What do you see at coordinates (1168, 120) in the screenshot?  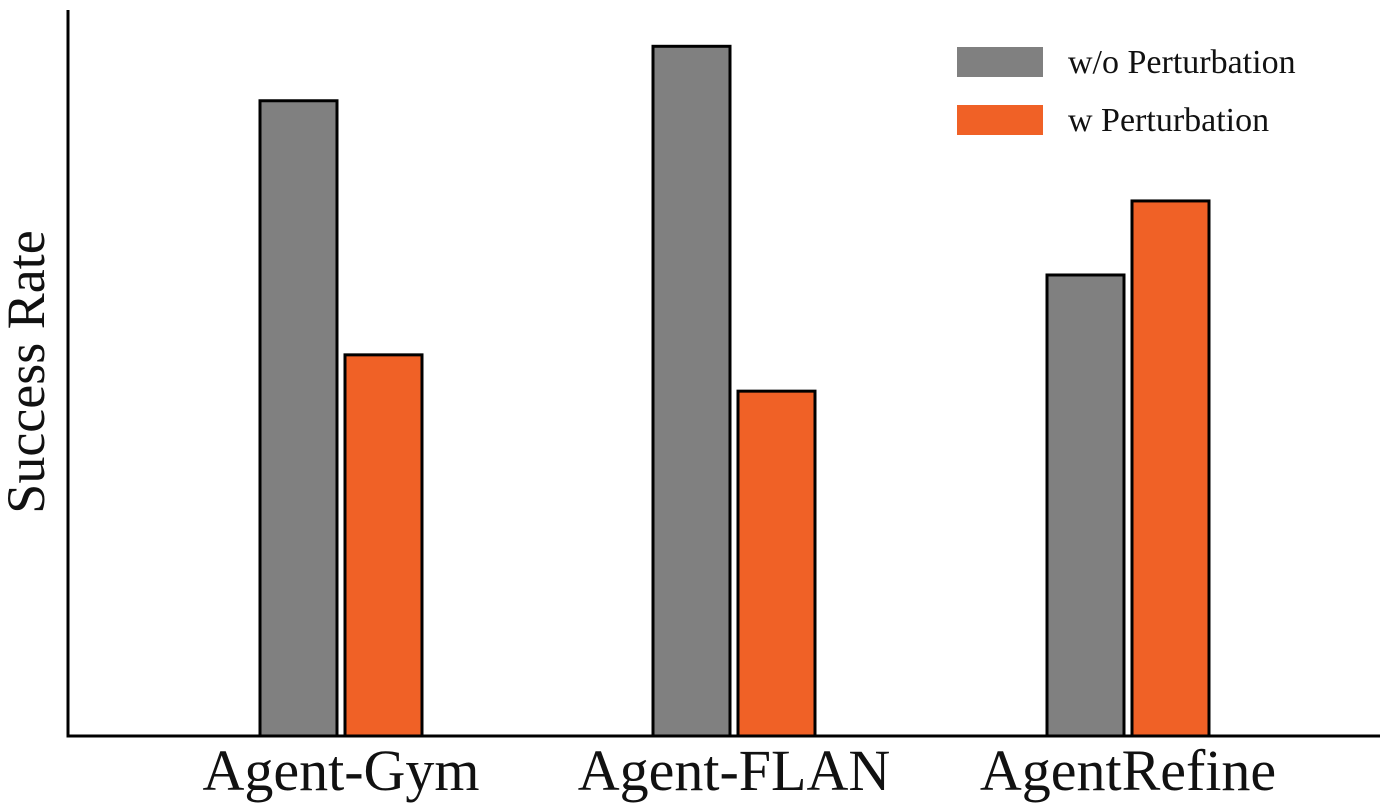 I see `legend-label: w Perturbation` at bounding box center [1168, 120].